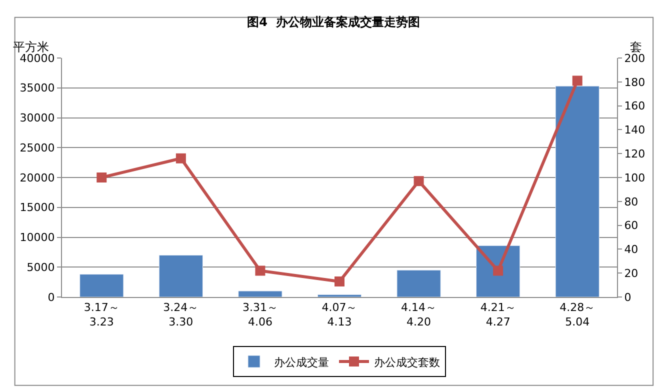  Describe the element at coordinates (181, 314) in the screenshot. I see `x-tick-label: 3.24～ 3.30` at that location.